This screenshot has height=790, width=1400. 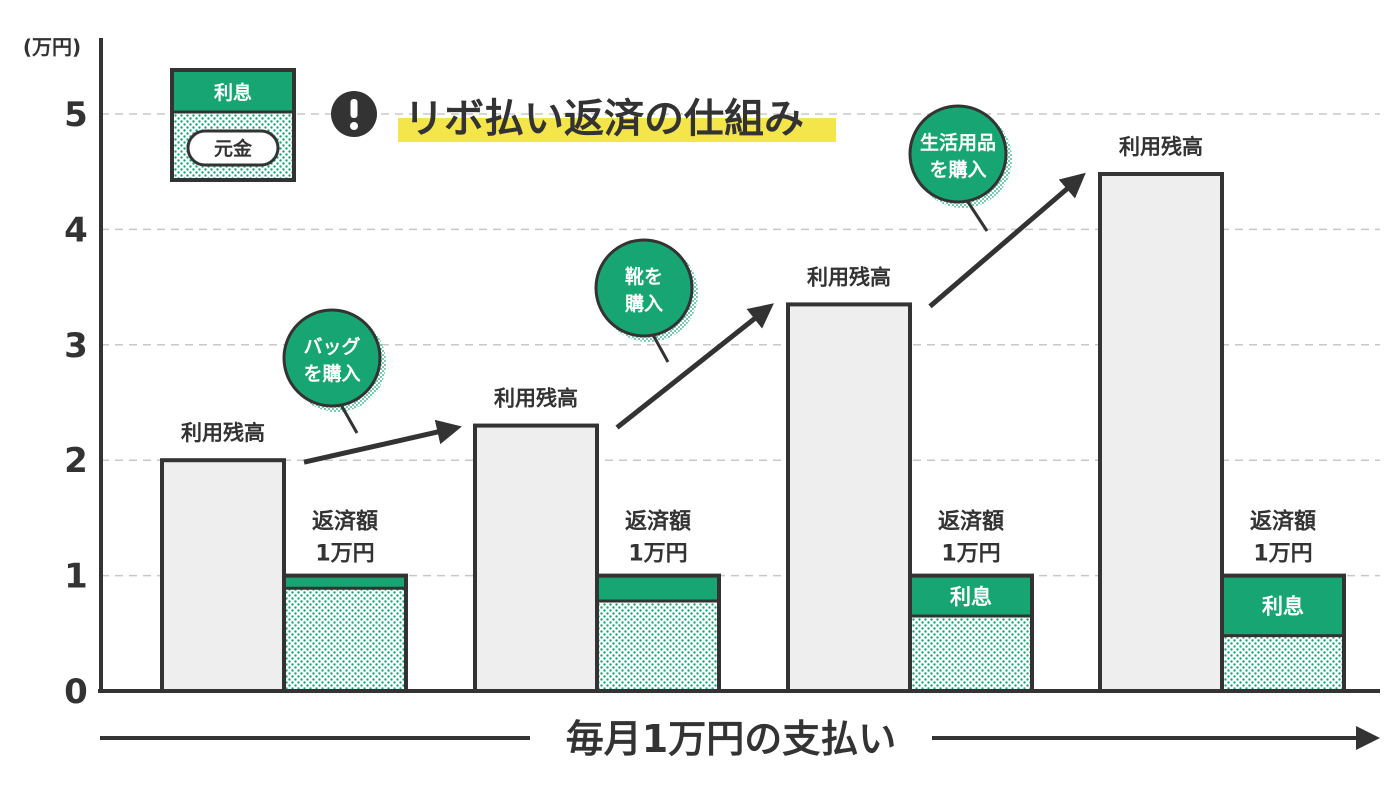 What do you see at coordinates (76, 403) in the screenshot?
I see `y-tick-labels: 0 1 2 3 4 5` at bounding box center [76, 403].